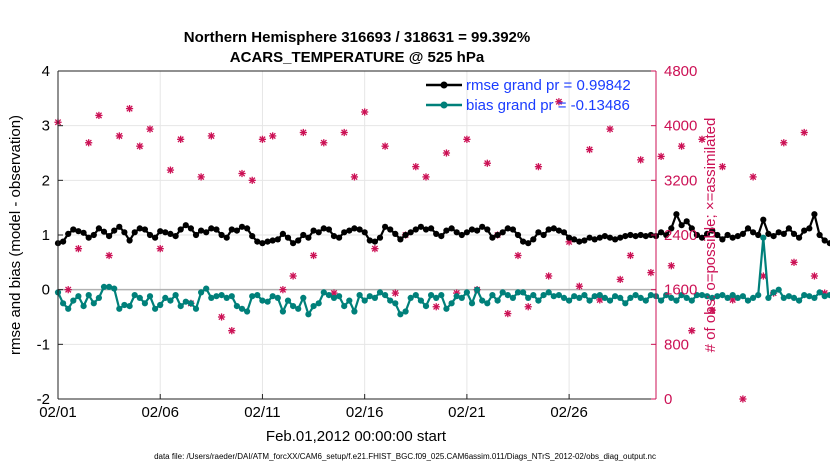 The height and width of the screenshot is (475, 830). Describe the element at coordinates (680, 290) in the screenshot. I see `y2-tick-label: 1600` at that location.